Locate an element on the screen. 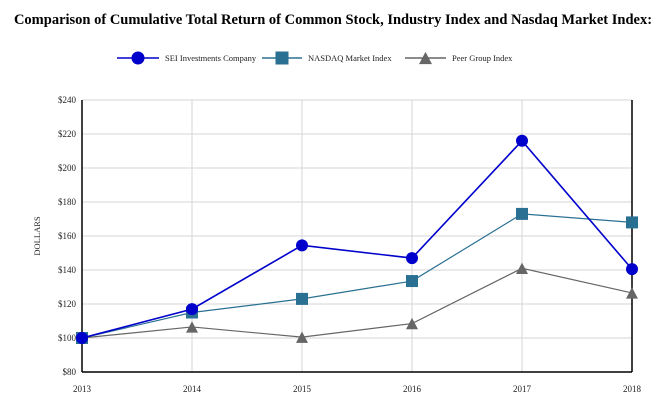 The image size is (666, 420). legend-item: NASDAQ Market Index is located at coordinates (327, 58).